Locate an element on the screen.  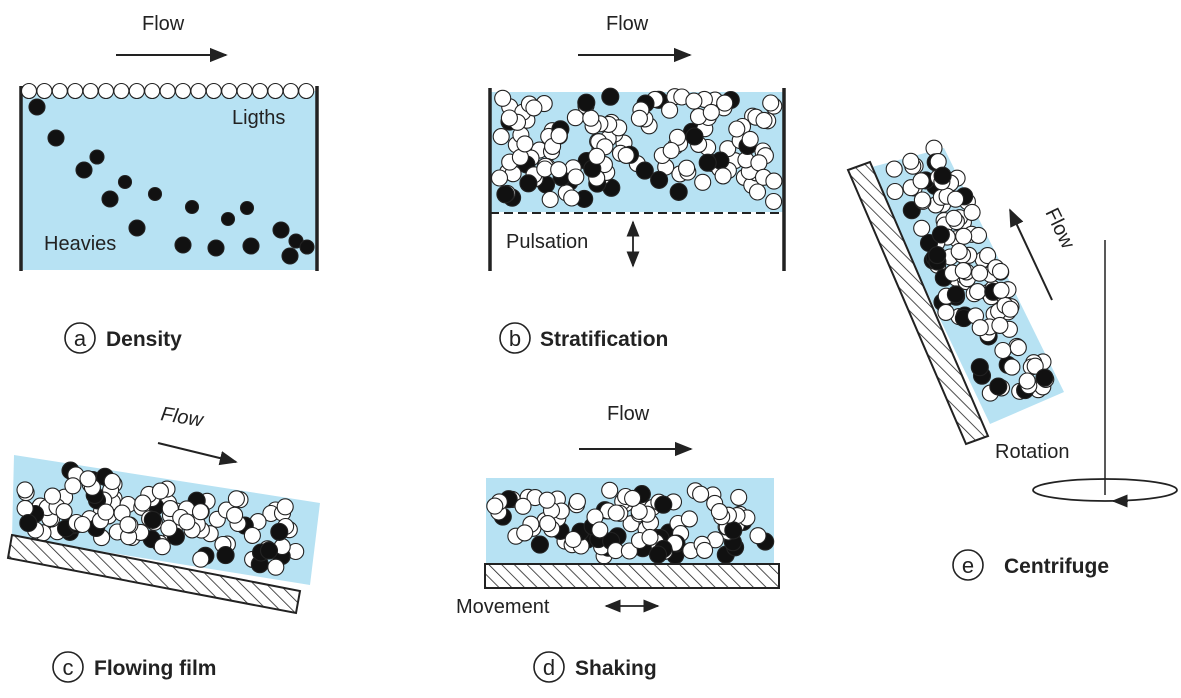
density-lights-label: Ligths is located at coordinates (258, 118).